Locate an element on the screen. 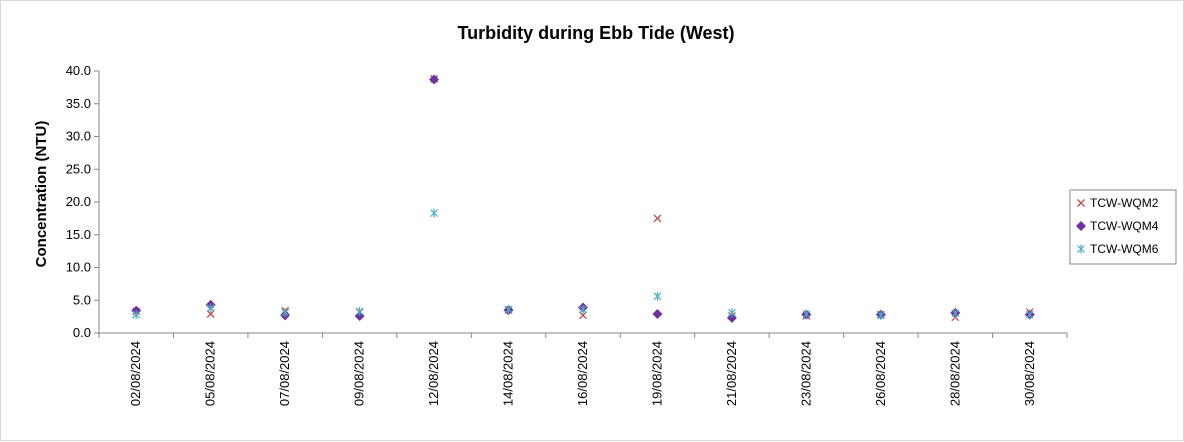 This screenshot has height=442, width=1184. legend-label: TCW-WQM4 is located at coordinates (1124, 226).